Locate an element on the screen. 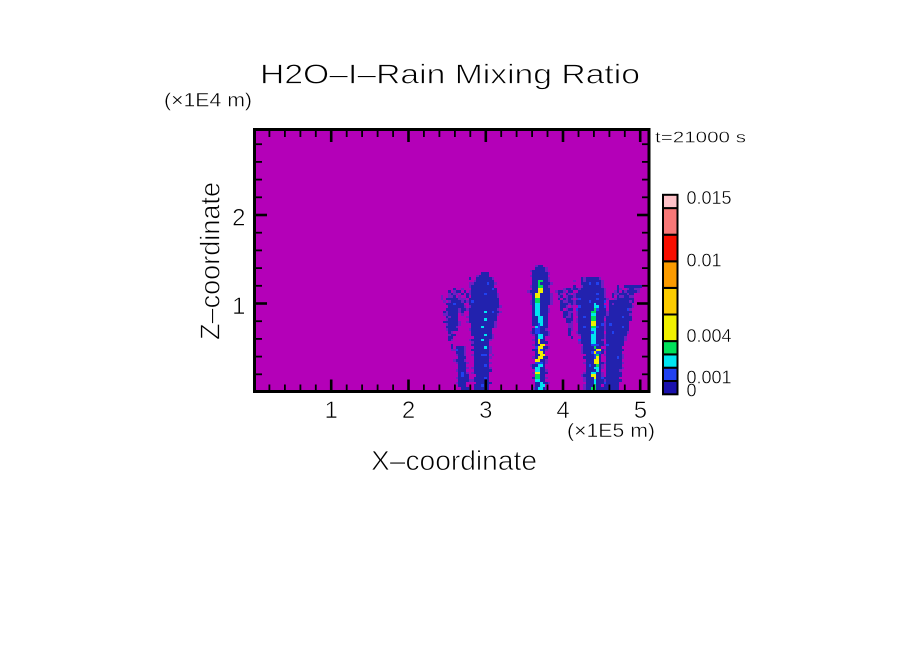 This screenshot has height=654, width=904. svg-text: 3 is located at coordinates (485, 410).